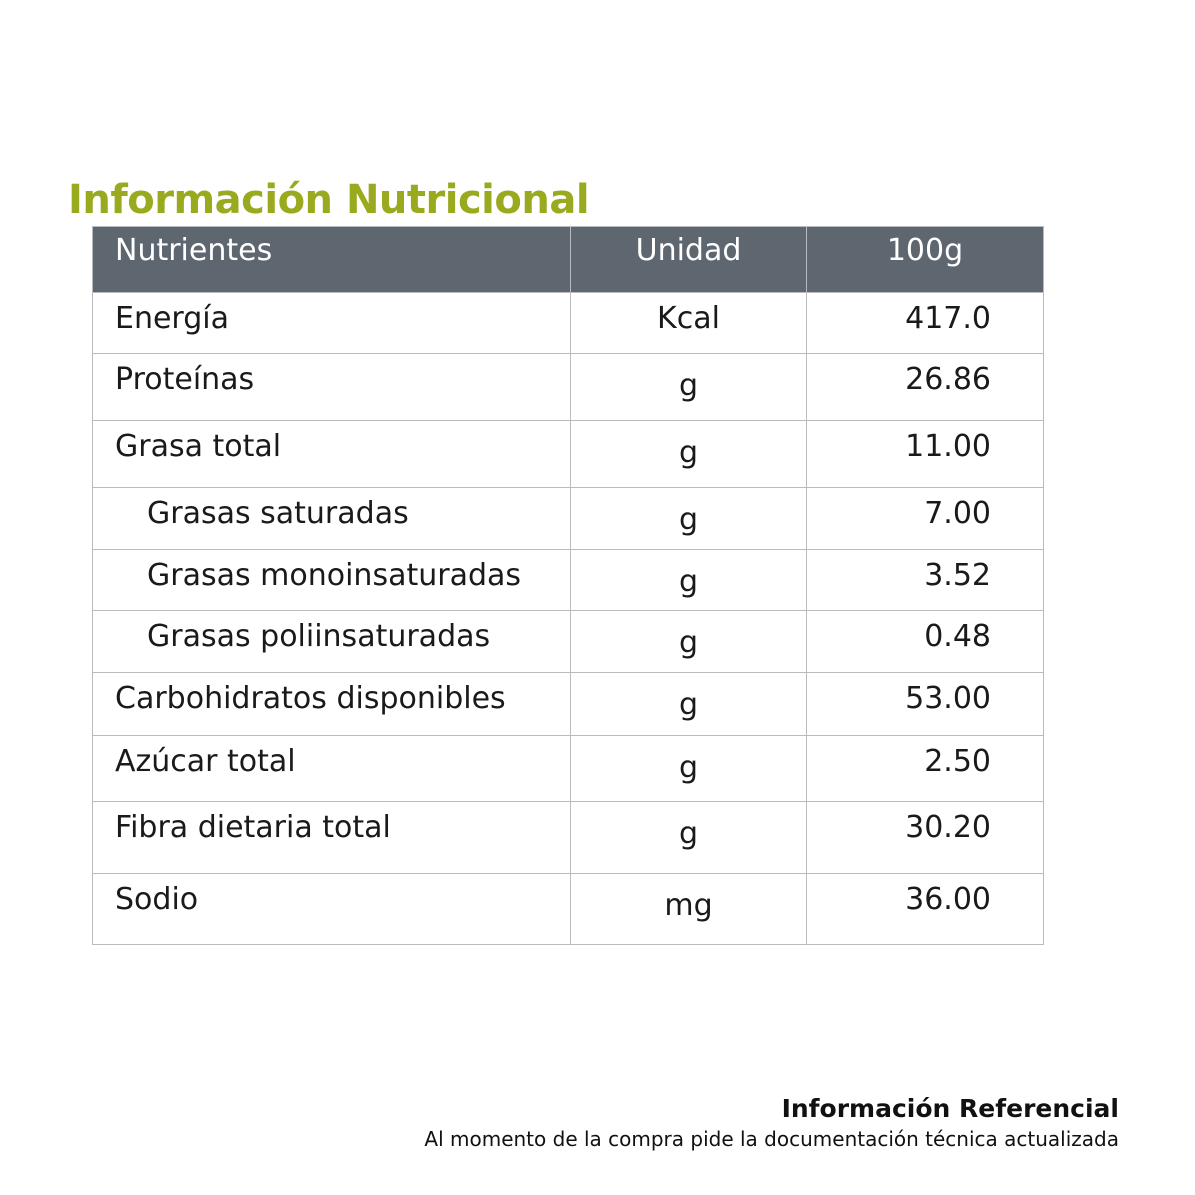 The width and height of the screenshot is (1195, 1195). Describe the element at coordinates (925, 518) in the screenshot. I see `nutrient-value: 7.00` at that location.